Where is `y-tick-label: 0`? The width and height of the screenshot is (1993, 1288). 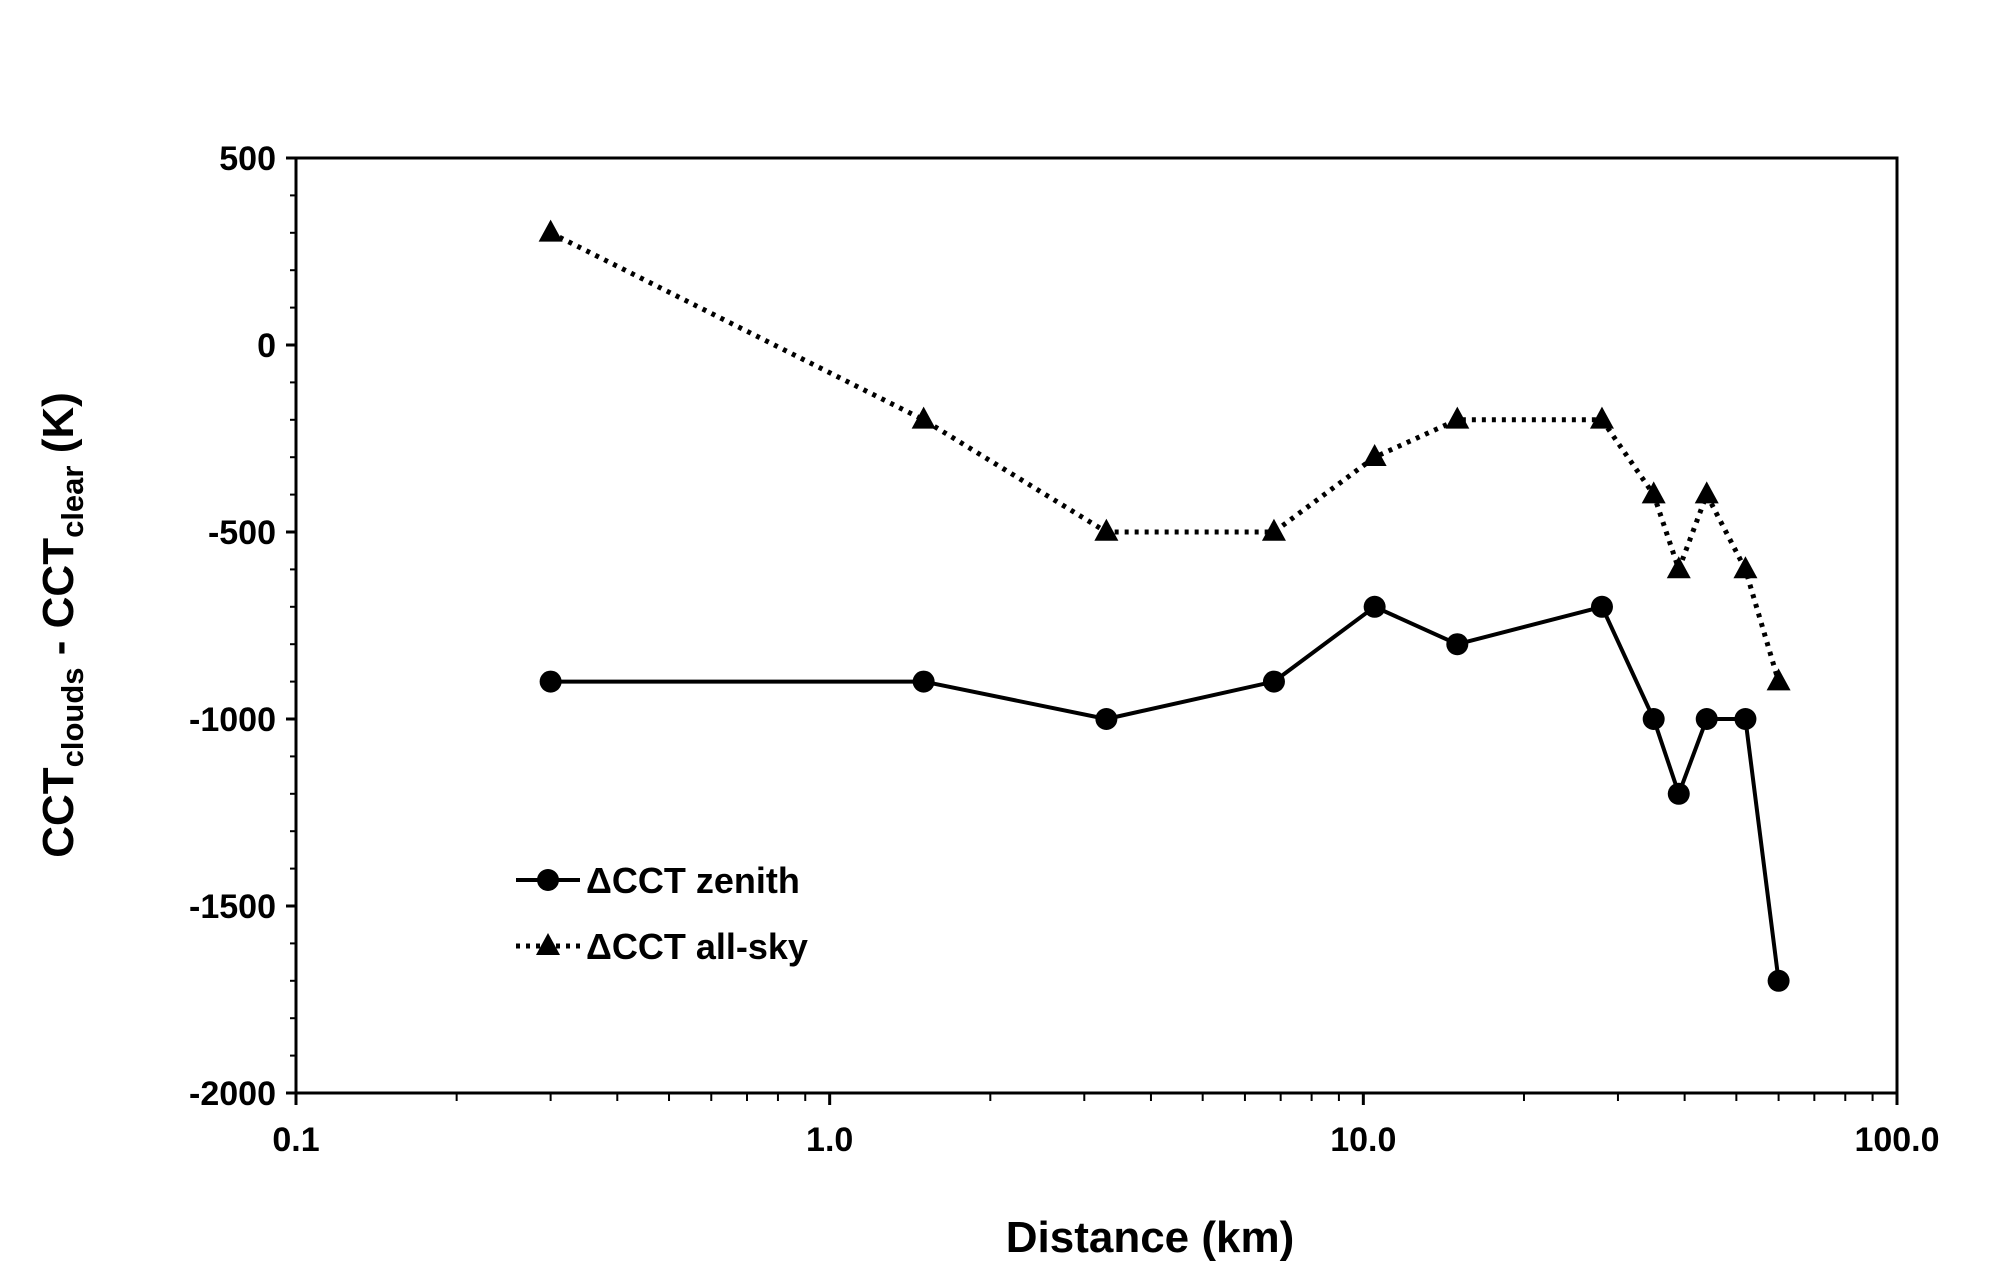 y-tick-label: 0 is located at coordinates (266, 346).